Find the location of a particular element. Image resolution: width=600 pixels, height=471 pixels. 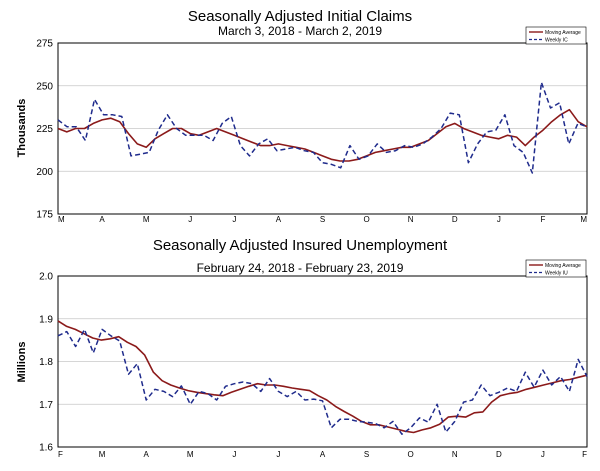

chart1-y-ticks: 175 200 225 250 275 is located at coordinates (44, 130).